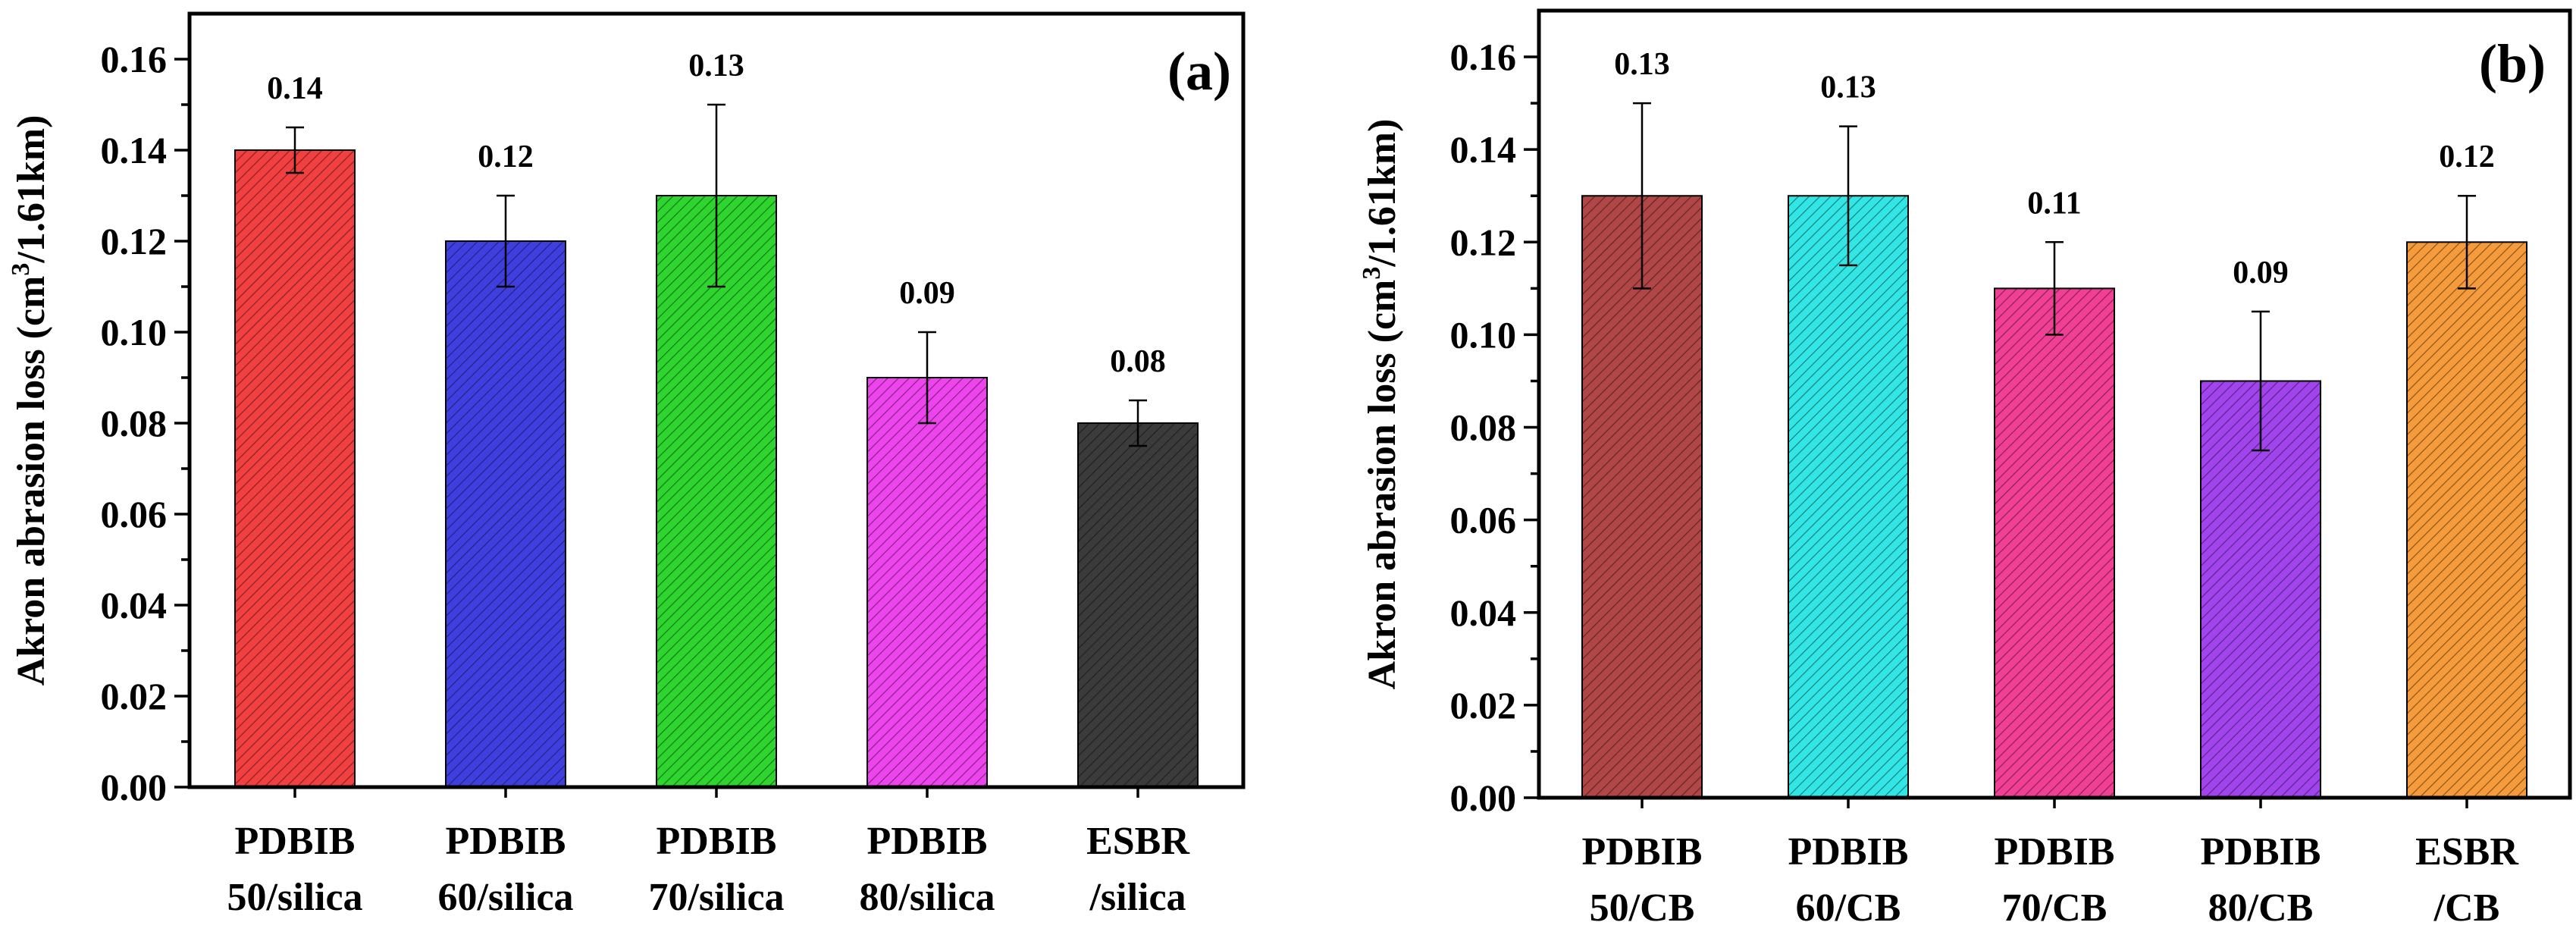 Image resolution: width=2576 pixels, height=938 pixels. What do you see at coordinates (1199, 71) in the screenshot?
I see `panel-label: (a)` at bounding box center [1199, 71].